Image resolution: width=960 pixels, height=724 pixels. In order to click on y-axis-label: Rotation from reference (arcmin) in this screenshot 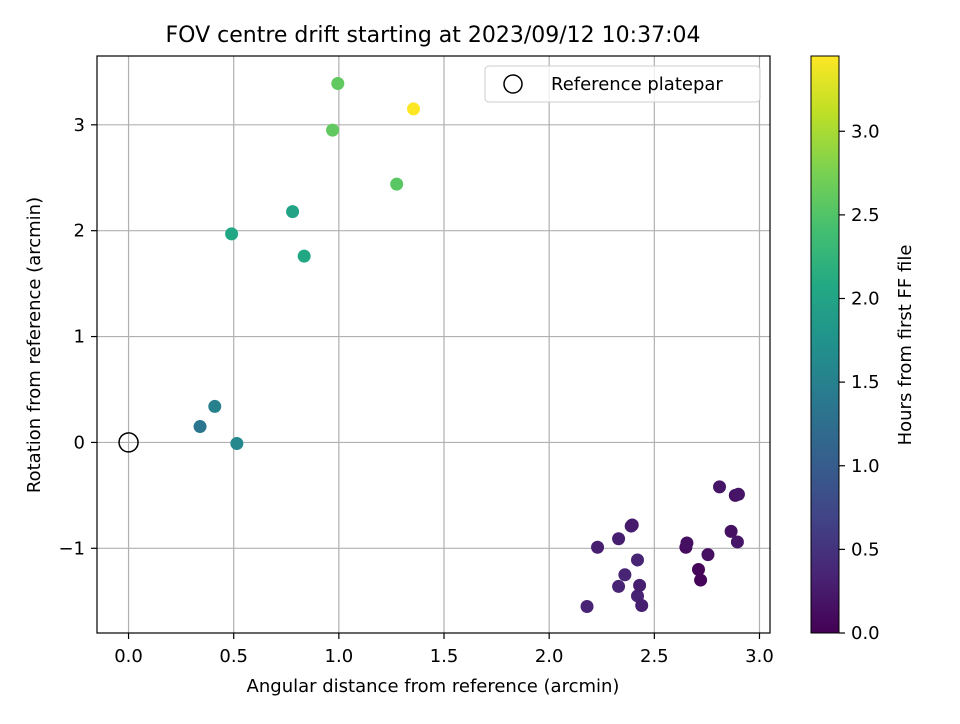, I will do `click(34, 345)`.